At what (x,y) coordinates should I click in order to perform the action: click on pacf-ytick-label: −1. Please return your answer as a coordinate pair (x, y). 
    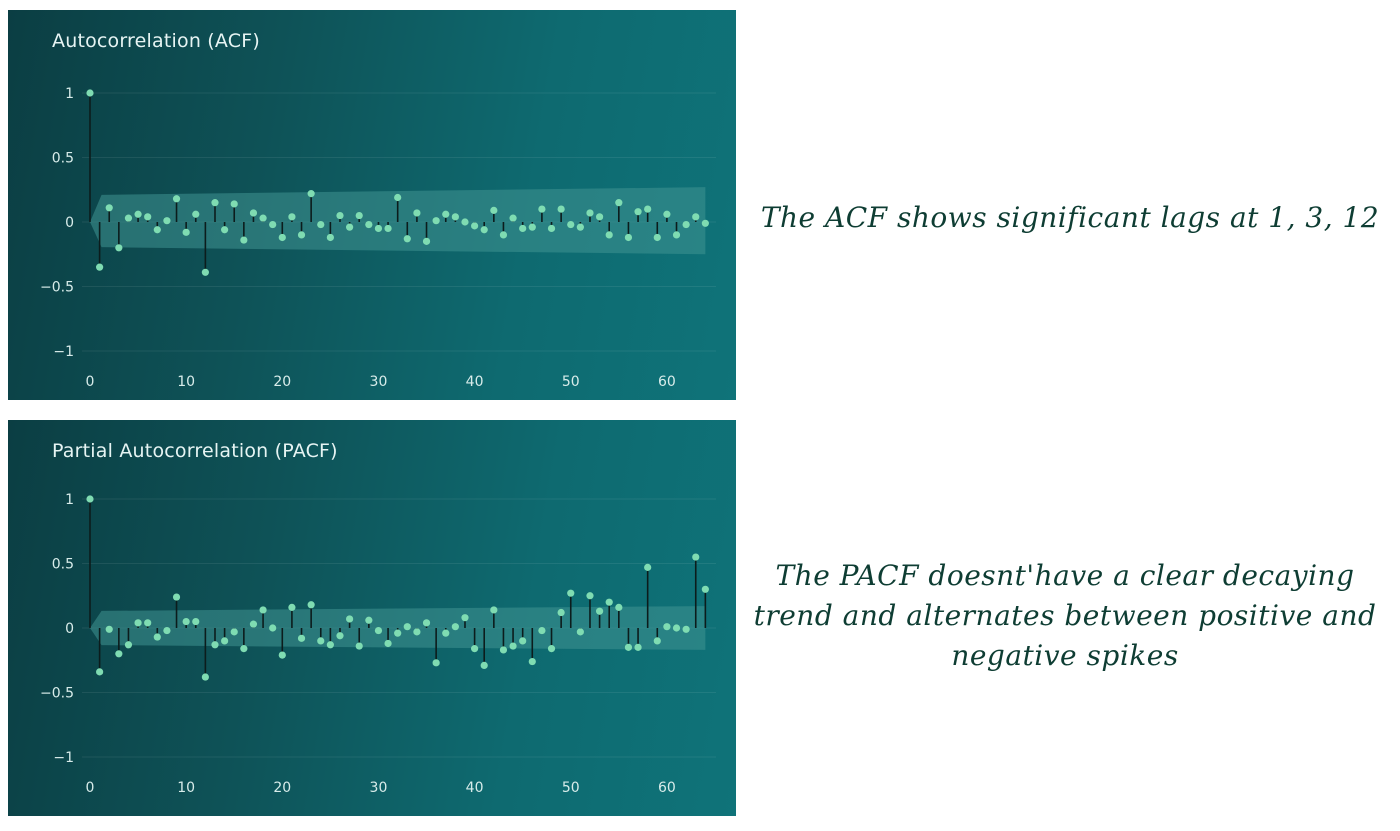
    Looking at the image, I should click on (63, 758).